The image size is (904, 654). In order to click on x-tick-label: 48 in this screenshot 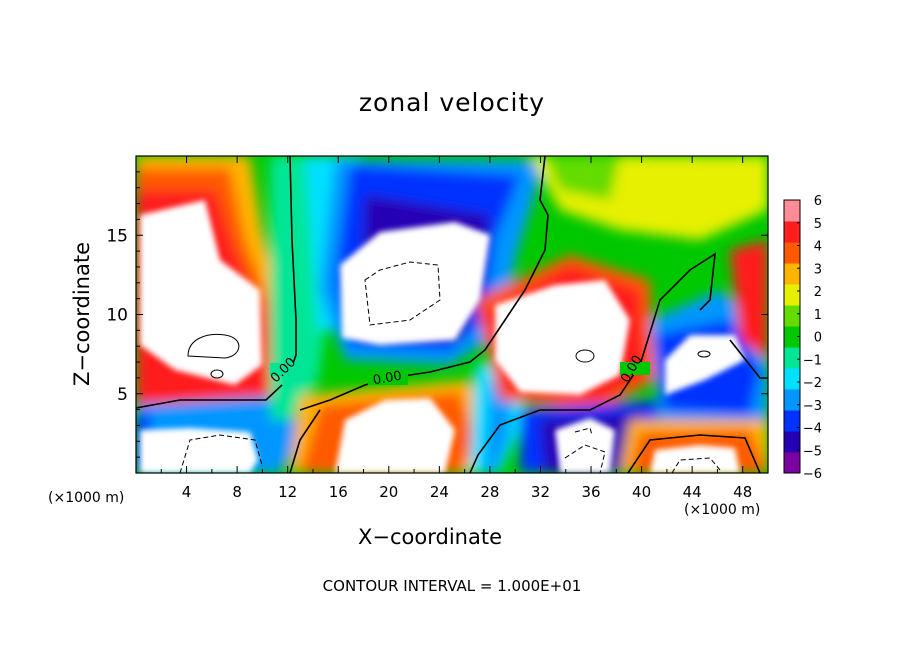, I will do `click(742, 492)`.